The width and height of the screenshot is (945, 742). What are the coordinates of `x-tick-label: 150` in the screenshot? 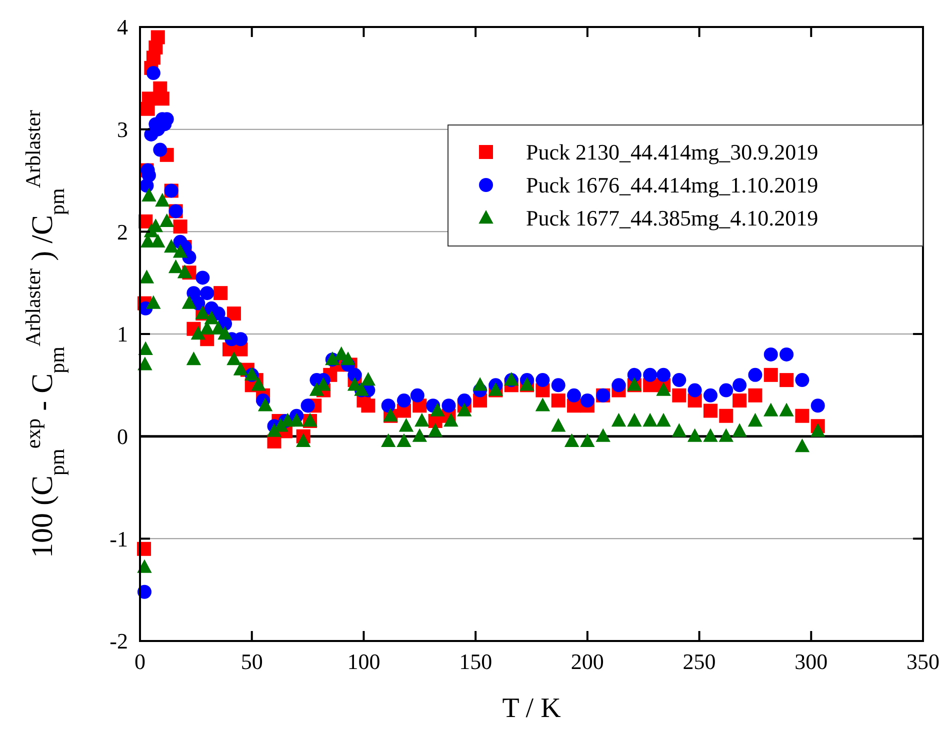 It's located at (475, 661).